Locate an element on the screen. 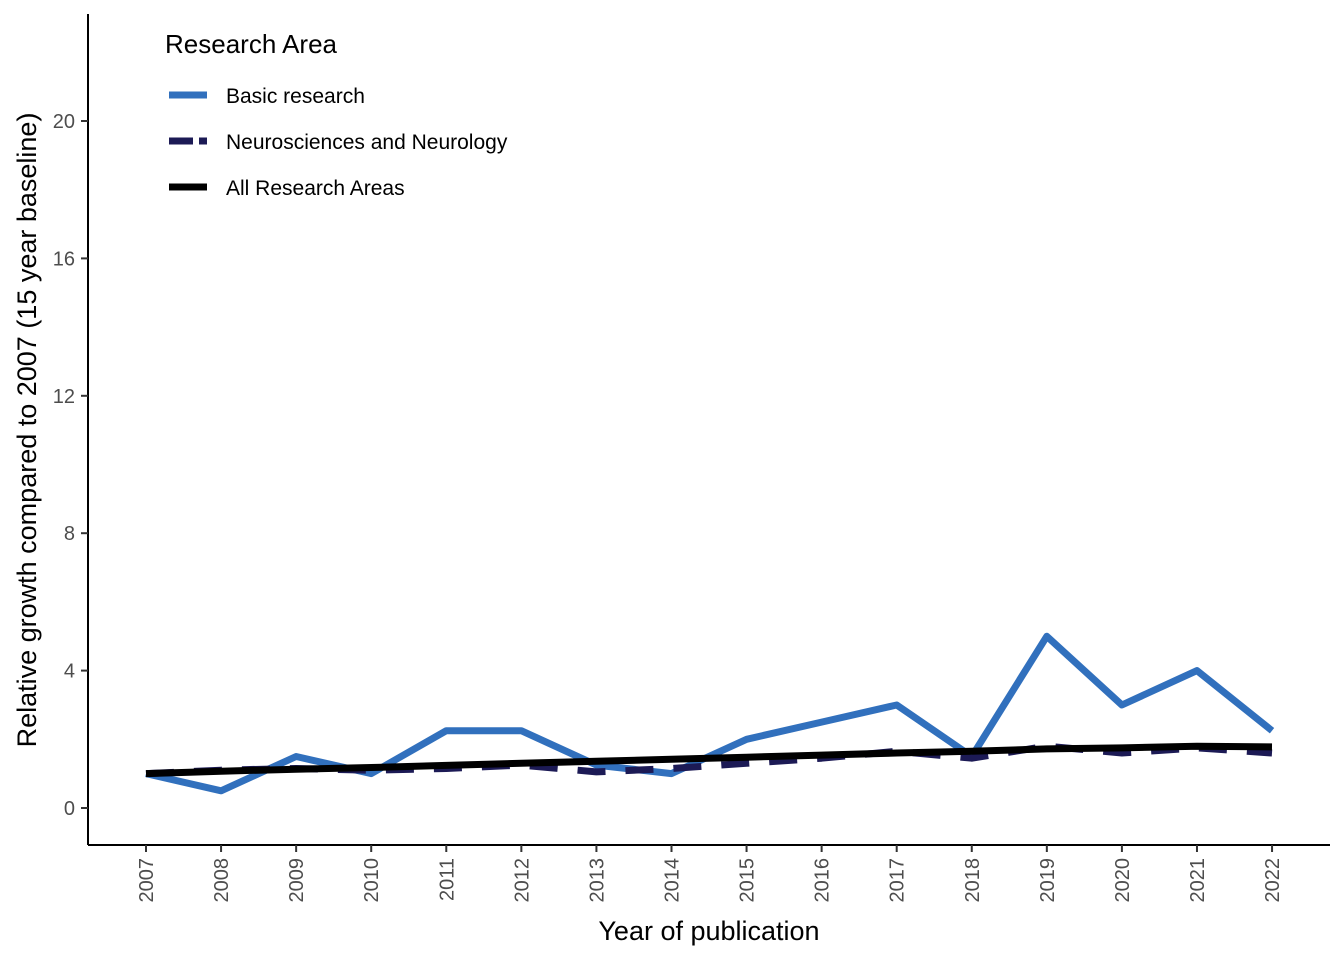 This screenshot has height=960, width=1344. x-tick-label: 2014 is located at coordinates (672, 880).